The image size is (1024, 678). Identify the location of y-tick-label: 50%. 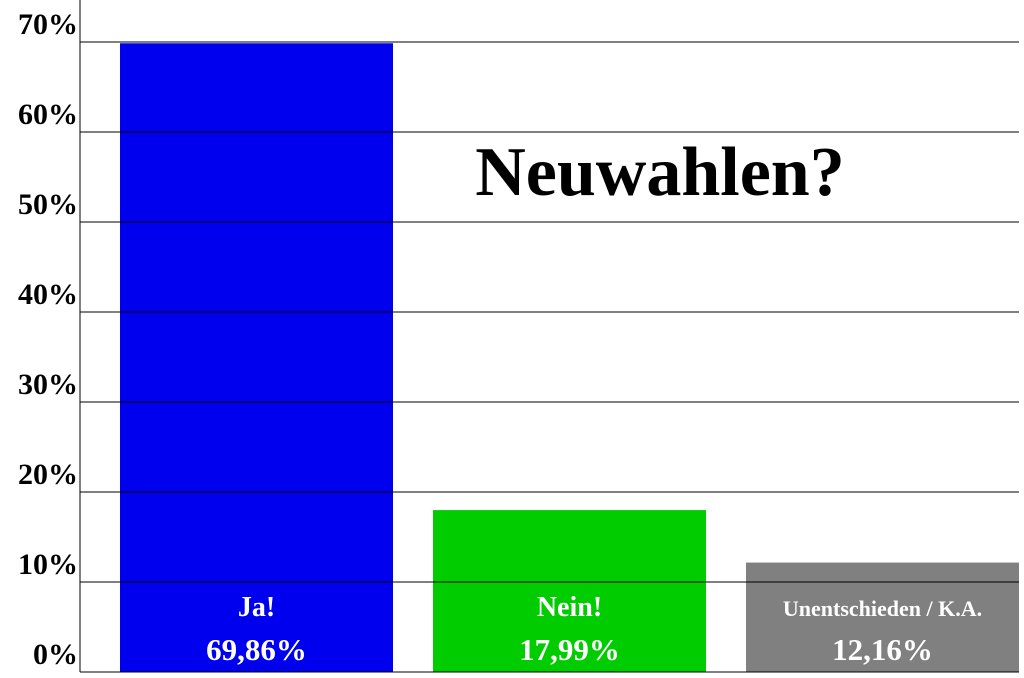
(48, 204).